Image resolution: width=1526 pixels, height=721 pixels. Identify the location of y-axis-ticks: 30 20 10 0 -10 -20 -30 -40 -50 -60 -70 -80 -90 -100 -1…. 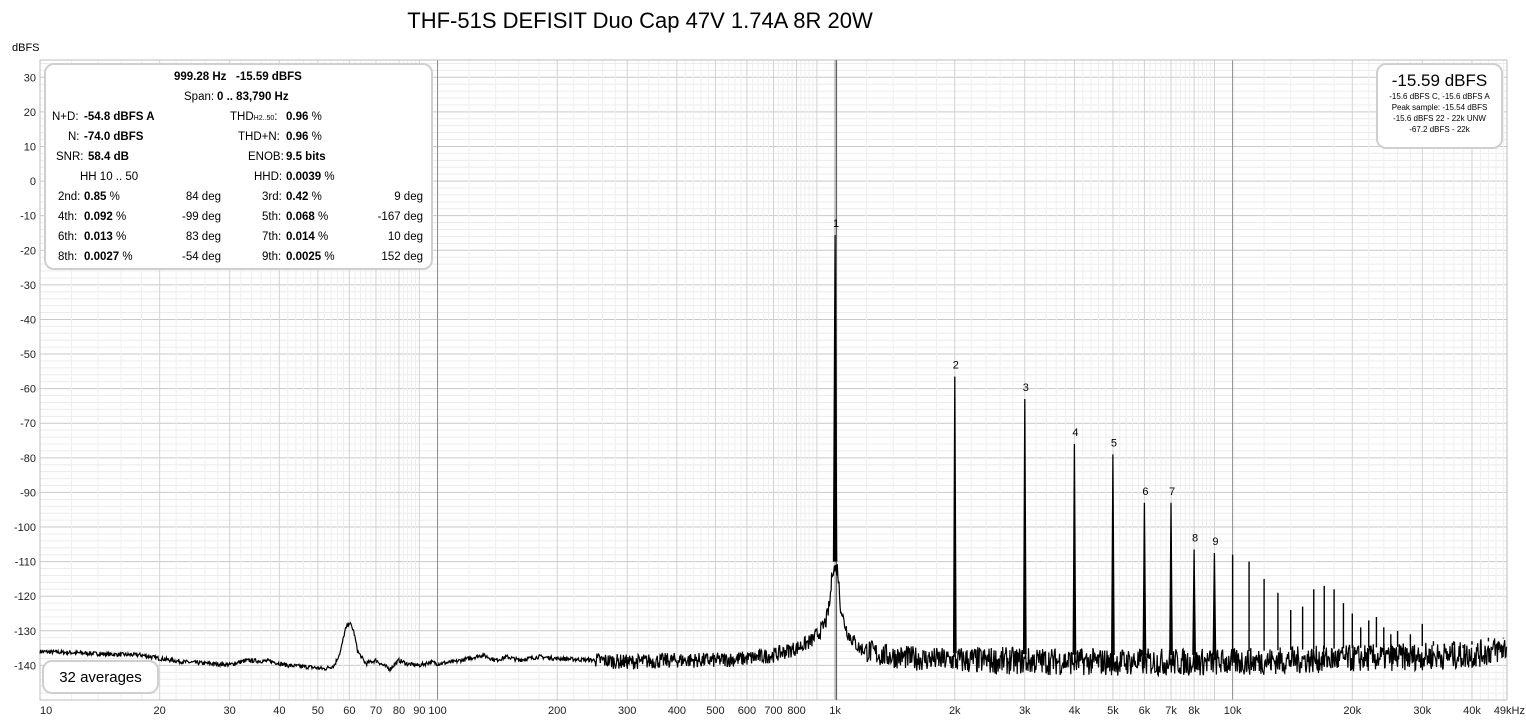
(25, 372).